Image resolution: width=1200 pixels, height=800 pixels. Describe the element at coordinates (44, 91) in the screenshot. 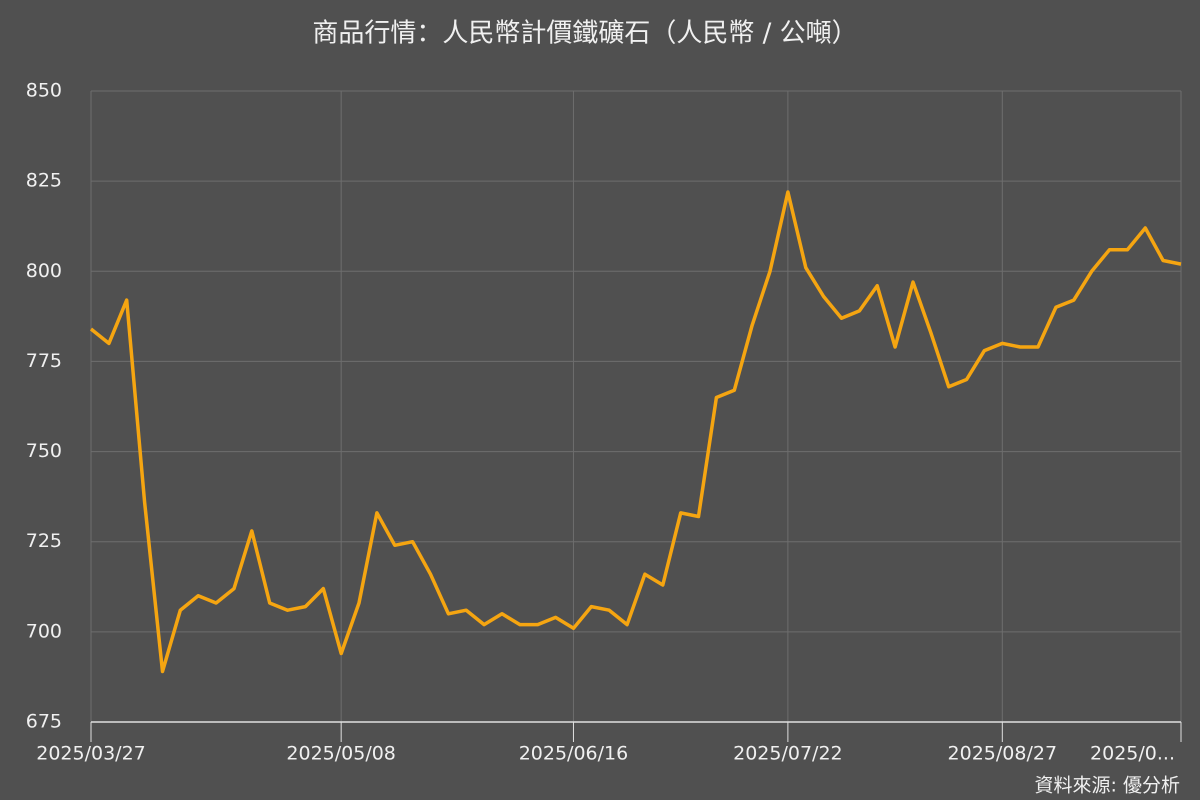

I see `y-tick-label: 850` at that location.